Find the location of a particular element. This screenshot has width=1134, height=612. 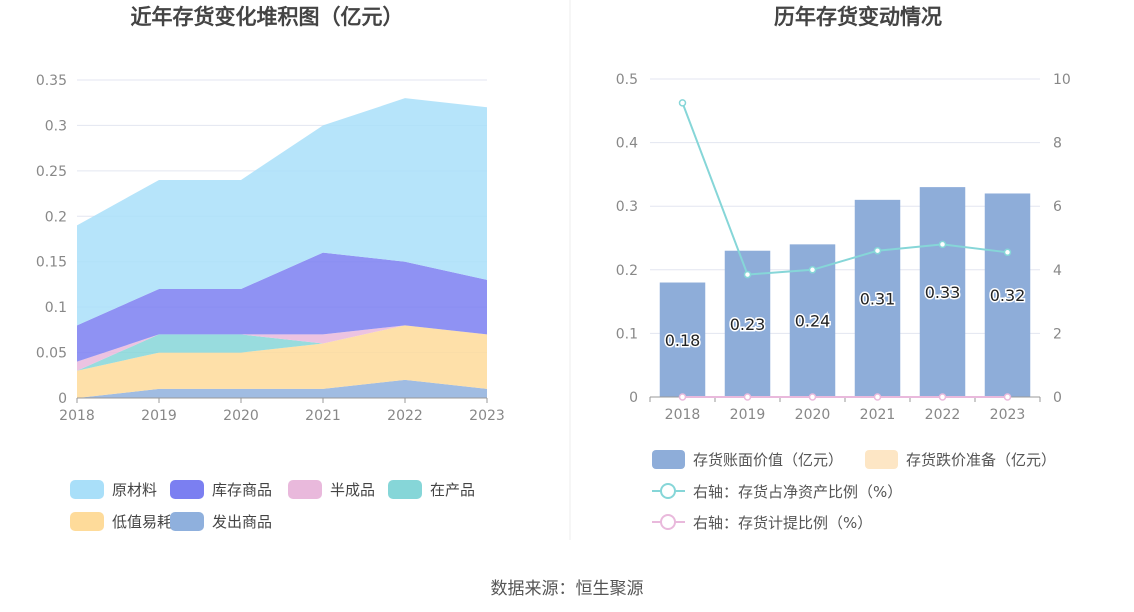

bar-data-label: 0.31 is located at coordinates (878, 298).